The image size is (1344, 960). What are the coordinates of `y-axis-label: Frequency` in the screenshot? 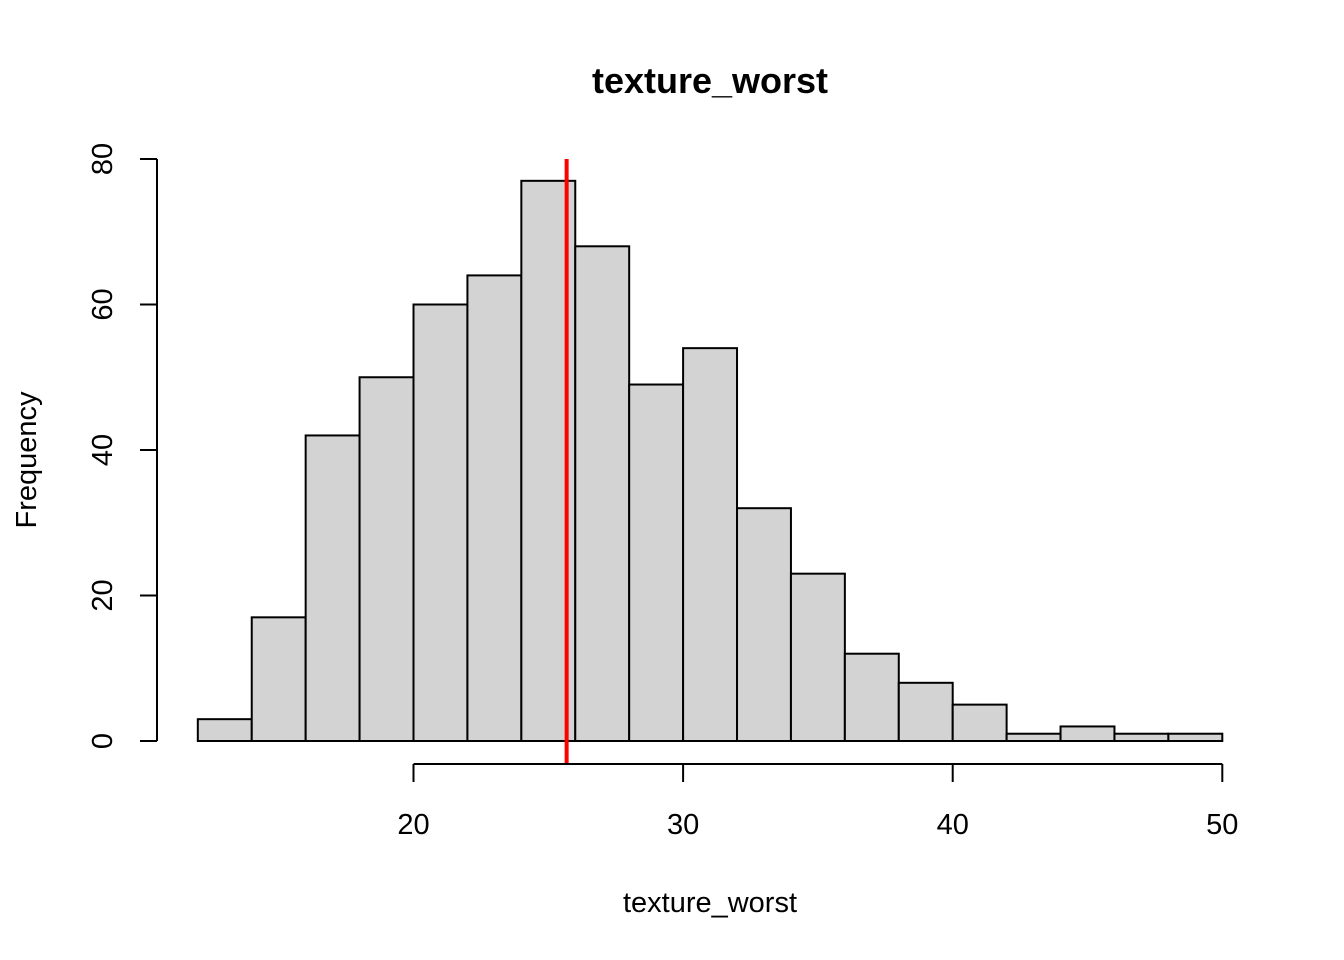 It's located at (27, 460).